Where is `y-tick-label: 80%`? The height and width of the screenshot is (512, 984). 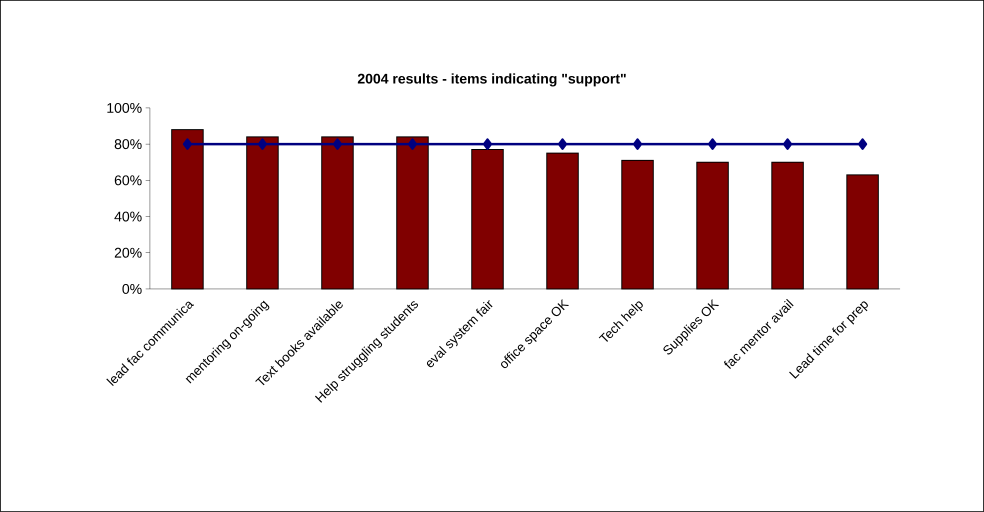
y-tick-label: 80% is located at coordinates (128, 144).